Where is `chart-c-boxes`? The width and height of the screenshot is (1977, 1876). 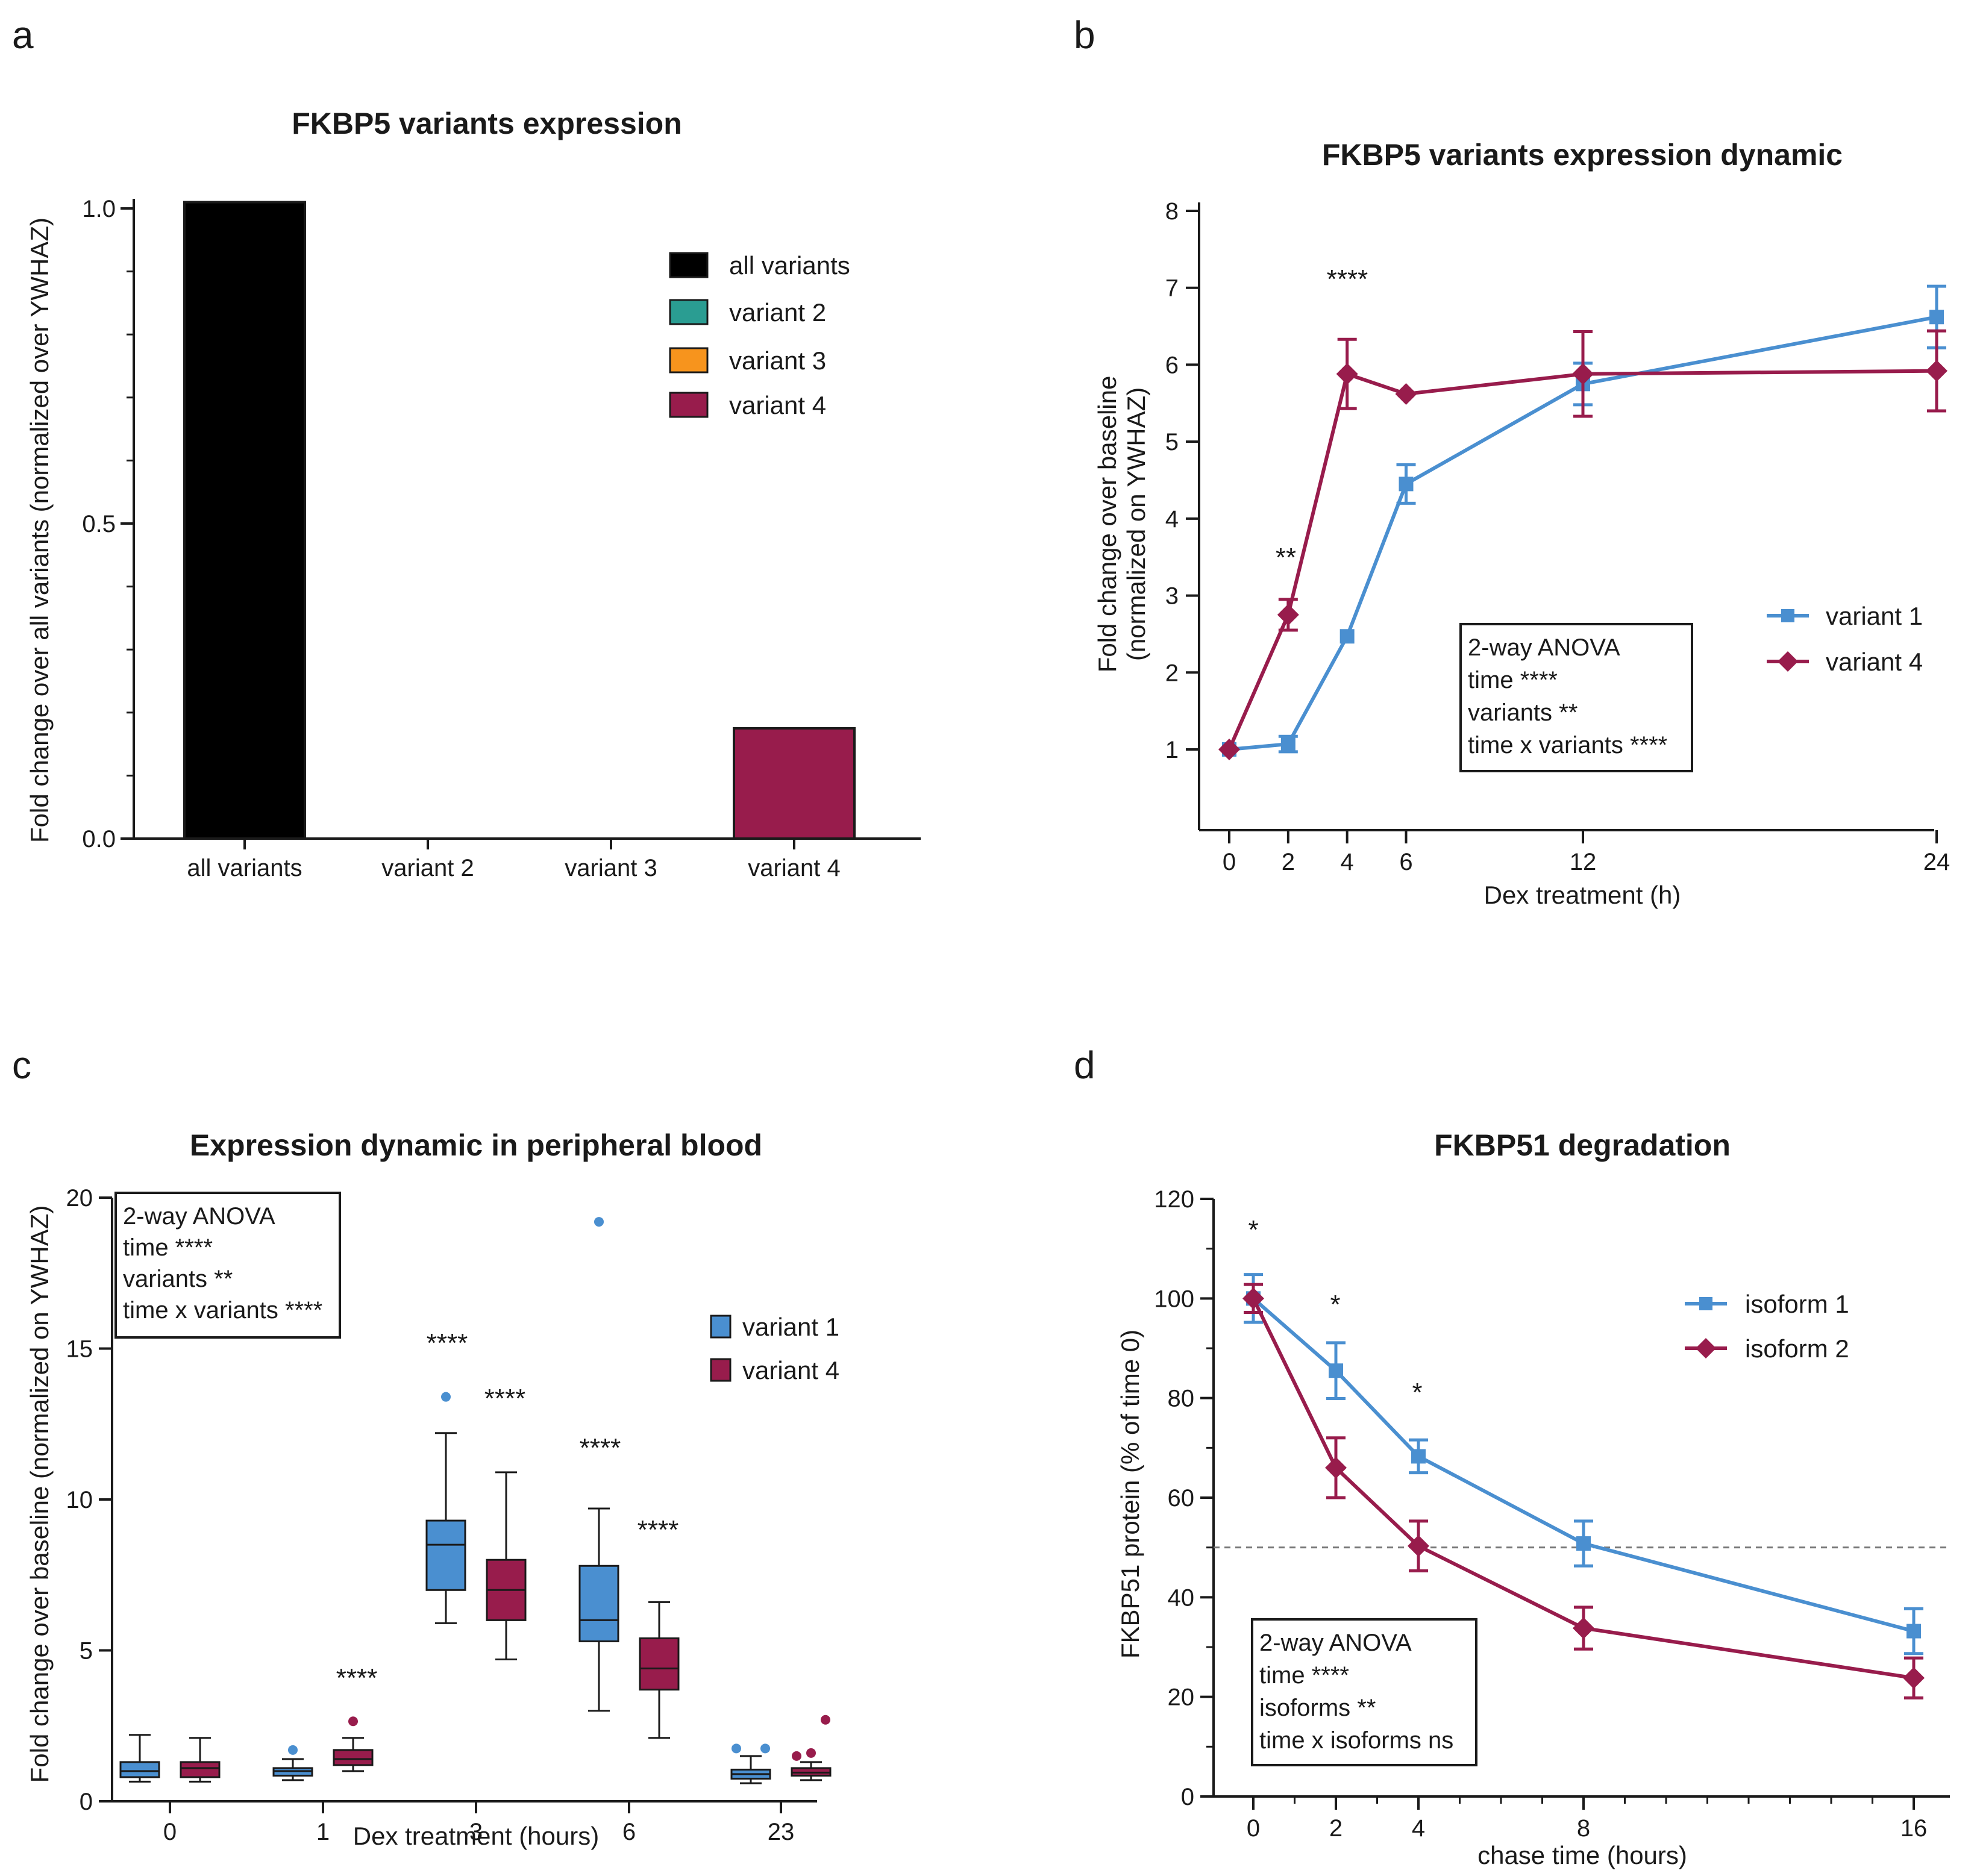 chart-c-boxes is located at coordinates (475, 1500).